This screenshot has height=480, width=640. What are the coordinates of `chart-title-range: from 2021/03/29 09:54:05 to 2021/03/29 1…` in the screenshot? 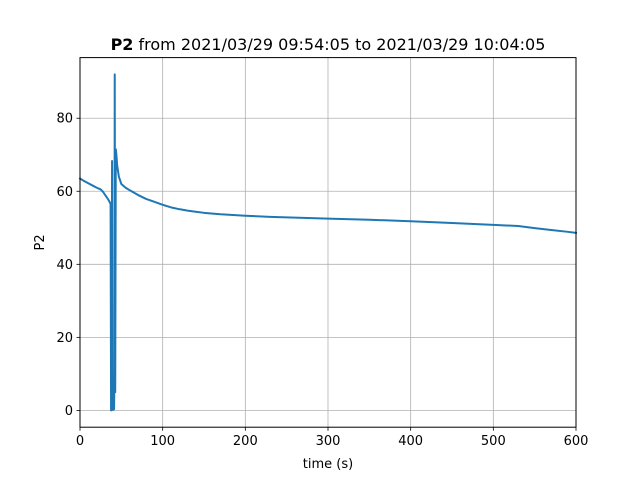 It's located at (339, 44).